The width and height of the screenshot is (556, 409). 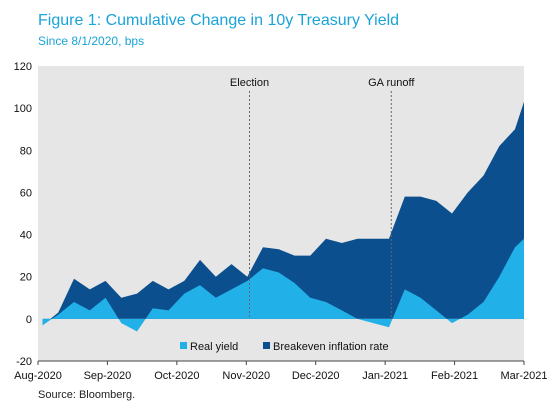 I want to click on y-tick-label: 20, so click(x=26, y=278).